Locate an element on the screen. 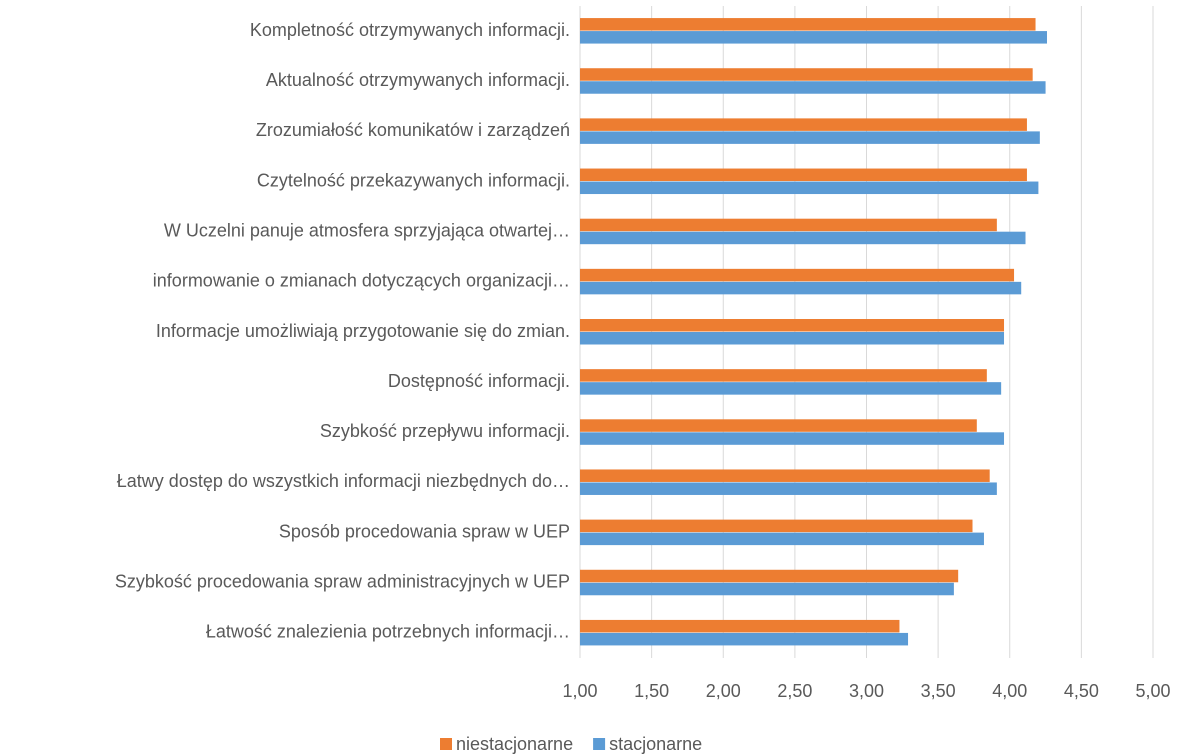  legend-label: stacjonarne is located at coordinates (655, 744).